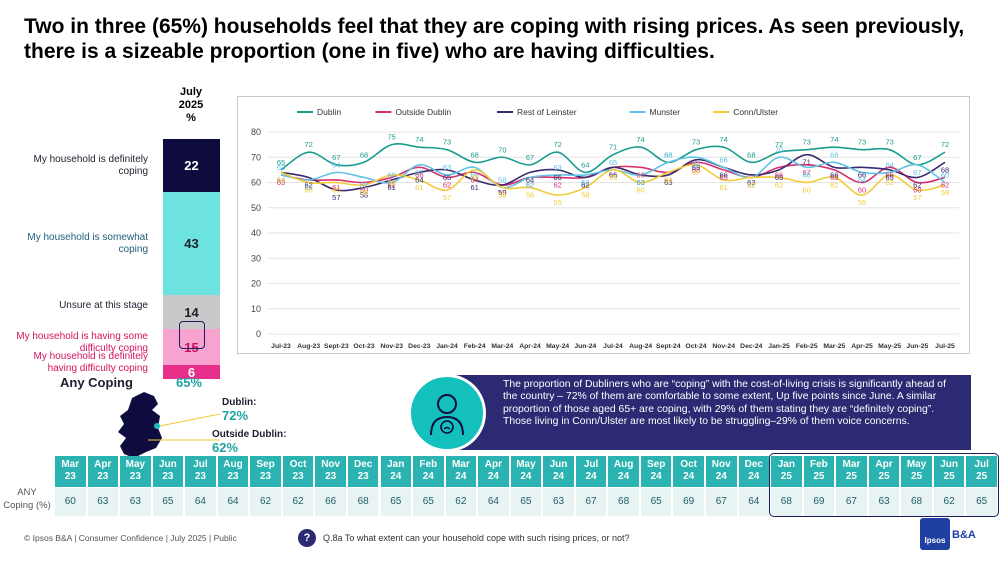 The height and width of the screenshot is (562, 1000). I want to click on x-tick-label: Mar-24, so click(502, 346).